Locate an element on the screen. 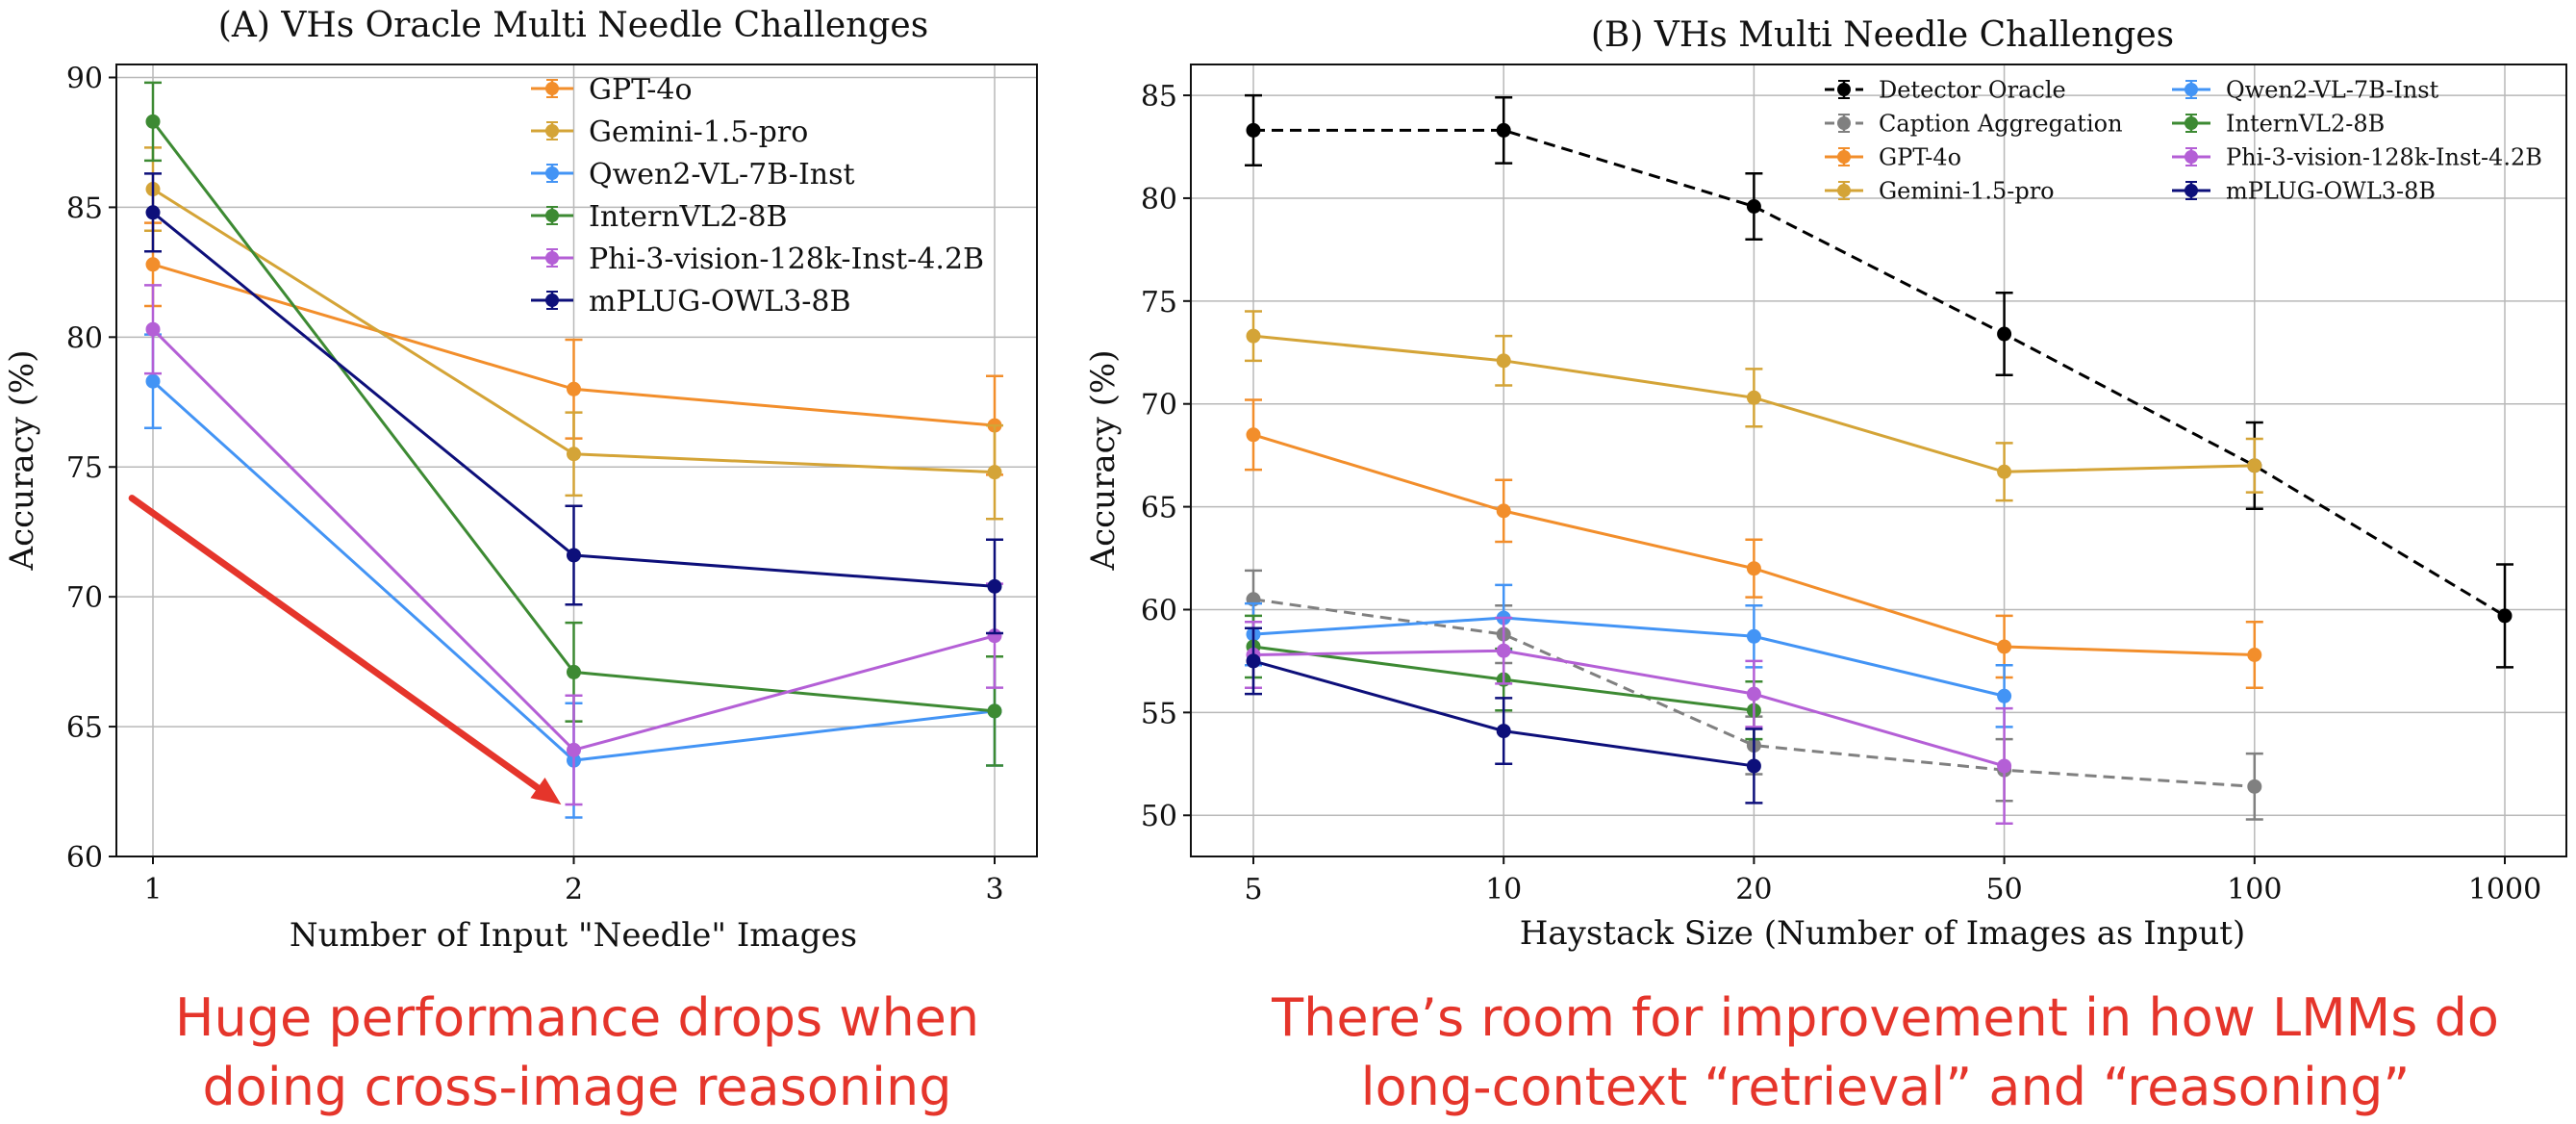 This screenshot has height=1124, width=2576. x-tick-label: 5 is located at coordinates (1253, 890).